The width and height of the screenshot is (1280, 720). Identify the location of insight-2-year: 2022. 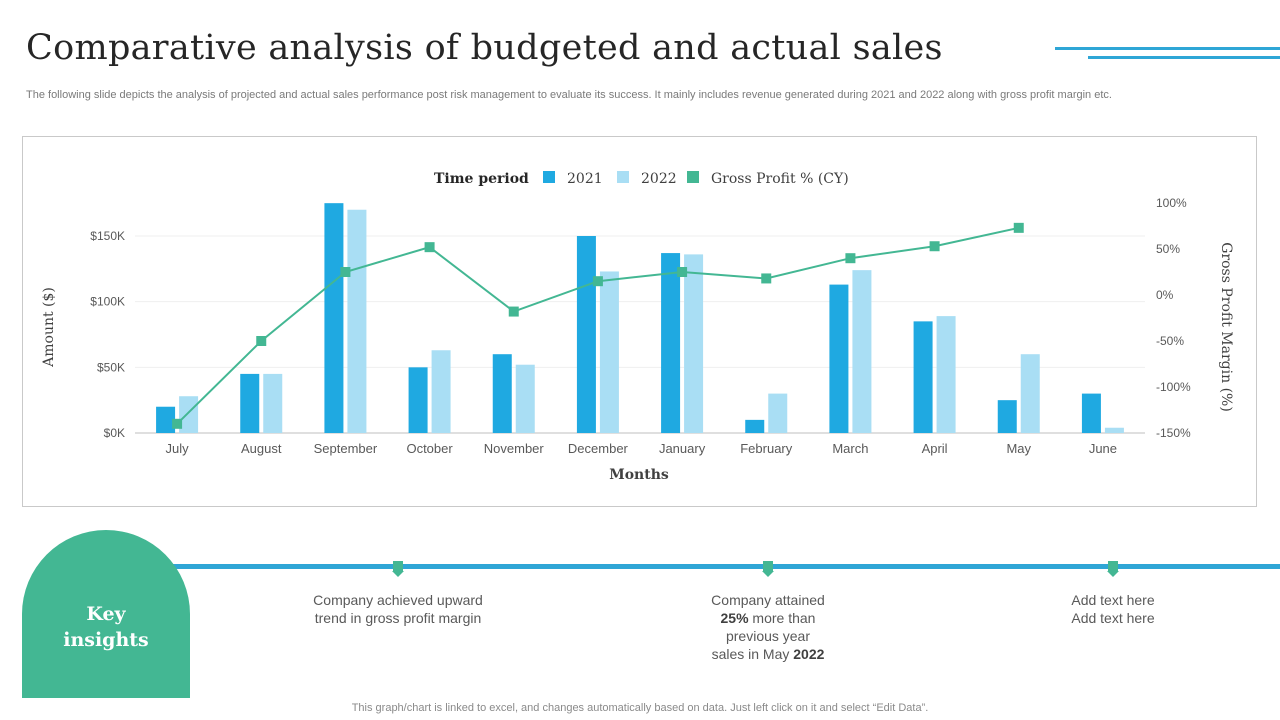
(809, 654).